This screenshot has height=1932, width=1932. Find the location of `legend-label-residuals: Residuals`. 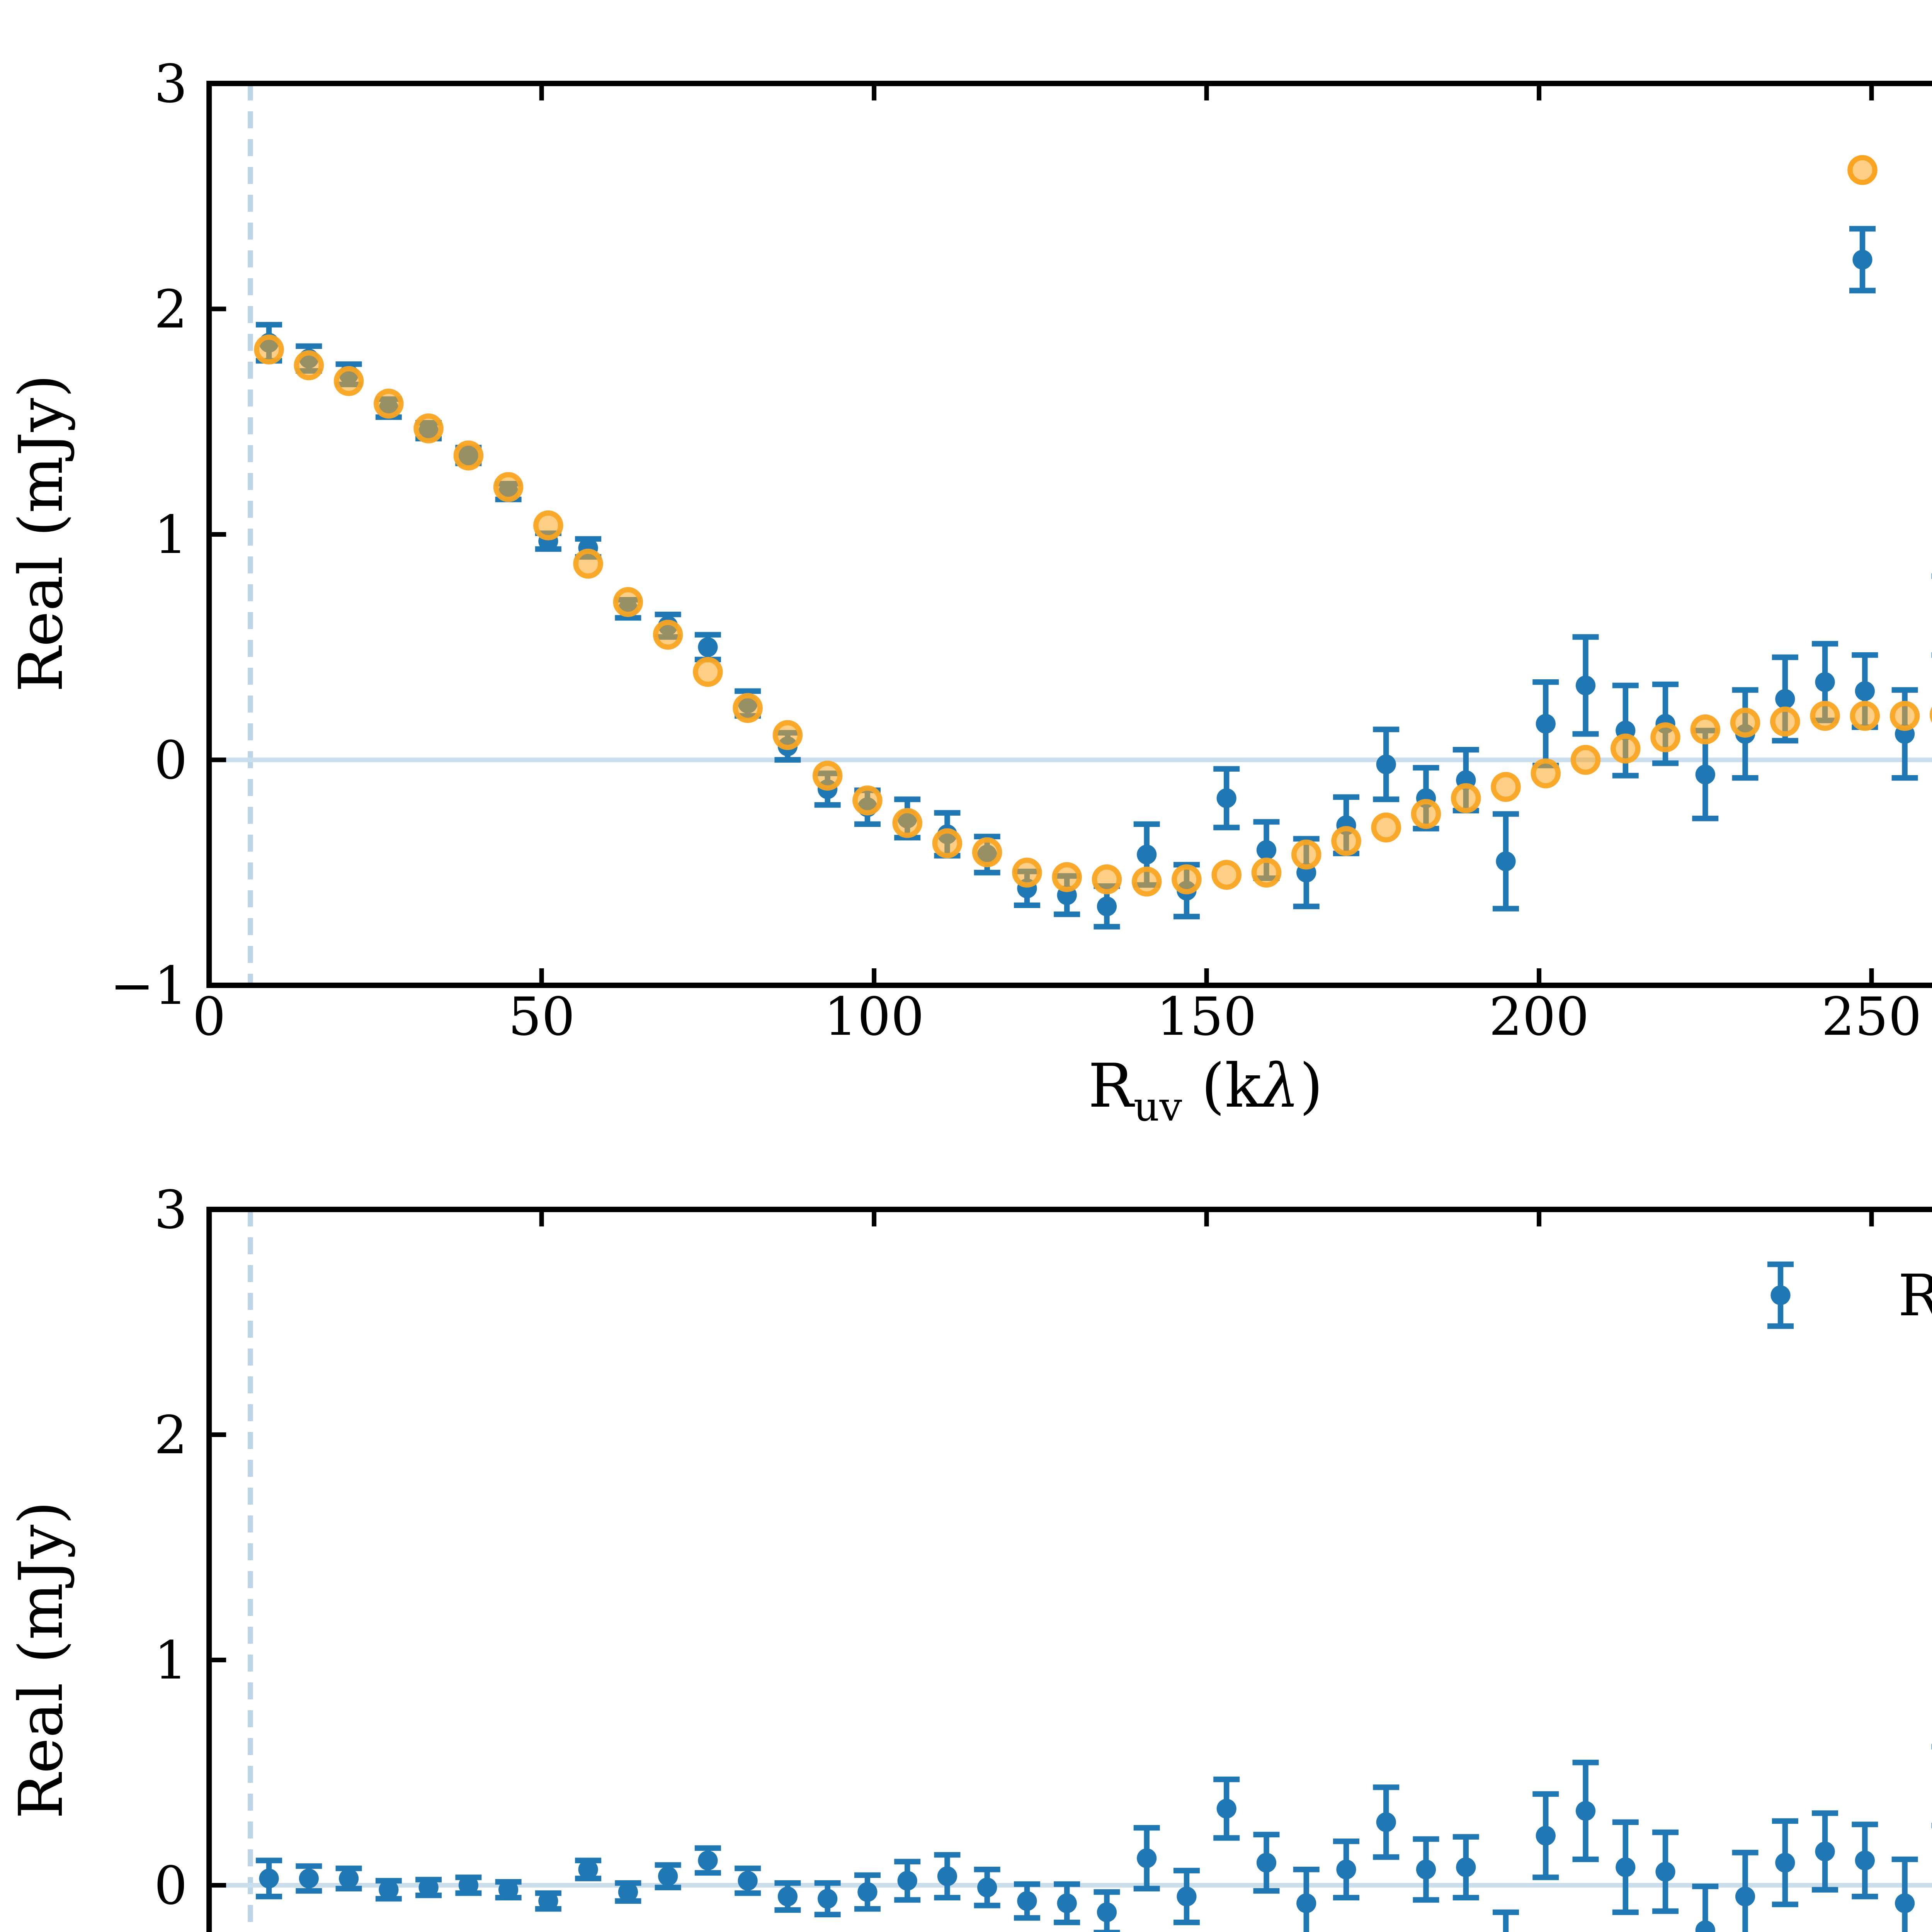

legend-label-residuals: Residuals is located at coordinates (1915, 1296).